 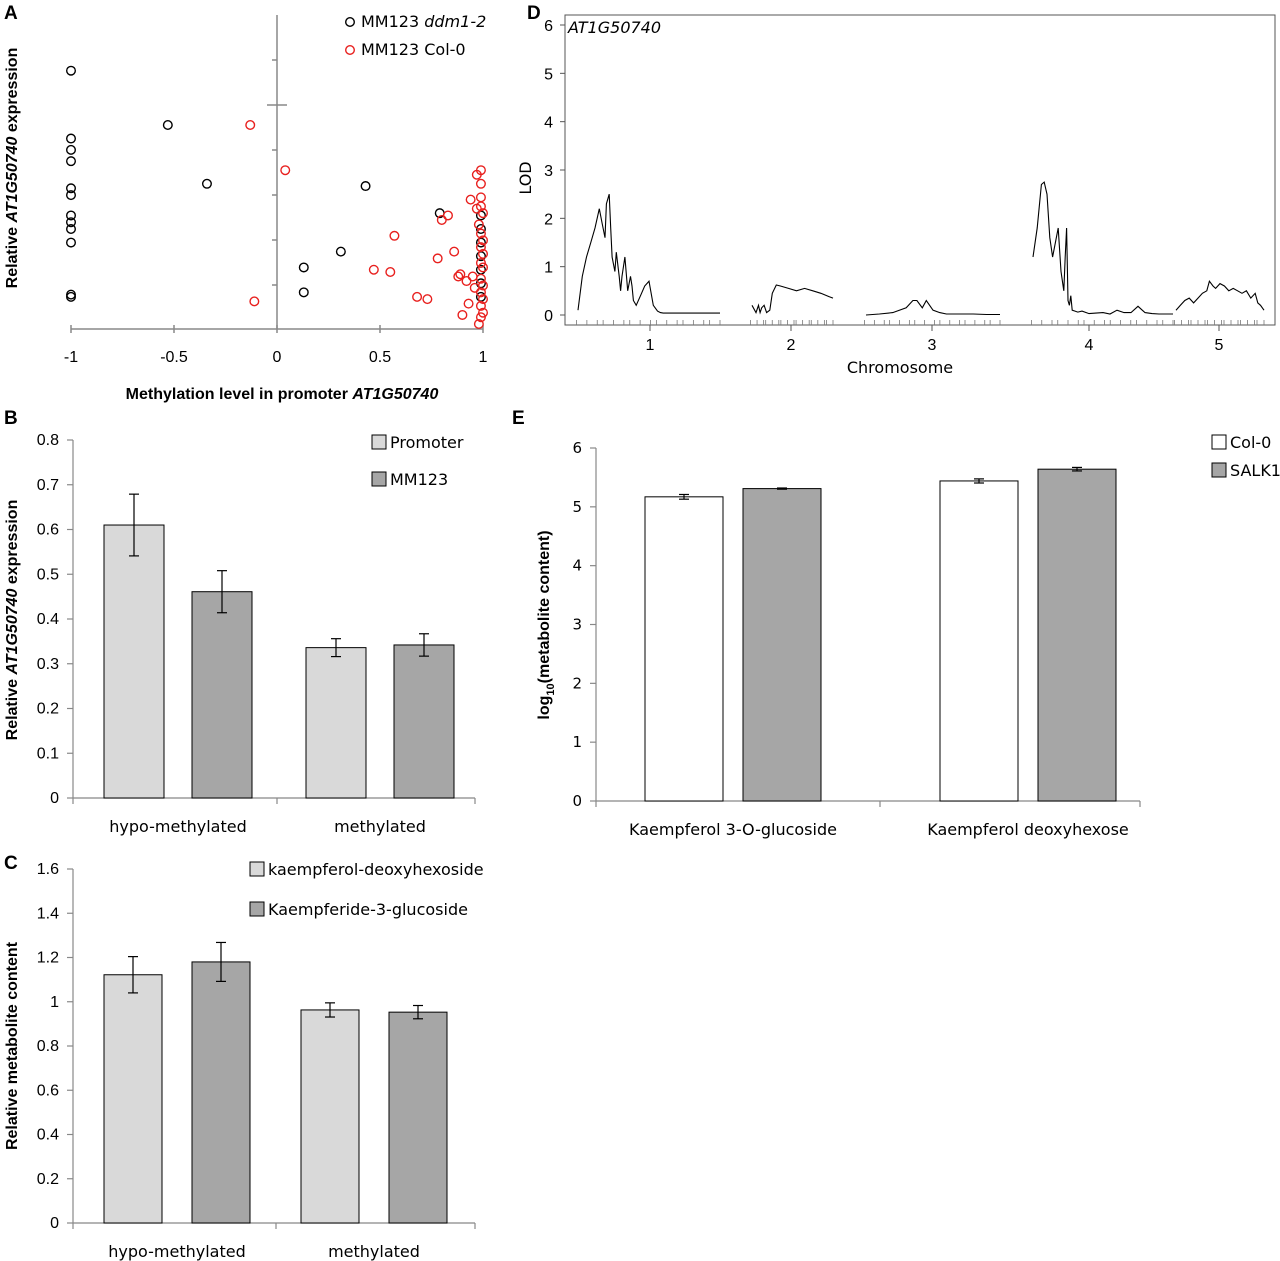 I want to click on panel-letter-e: E, so click(x=518, y=418).